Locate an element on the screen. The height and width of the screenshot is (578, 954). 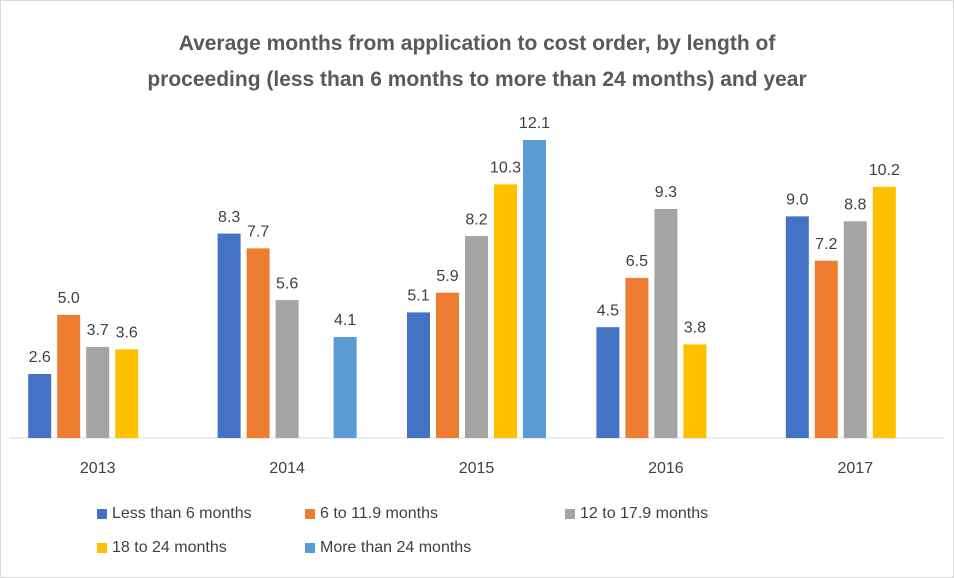
data-label: 6.5 is located at coordinates (637, 261).